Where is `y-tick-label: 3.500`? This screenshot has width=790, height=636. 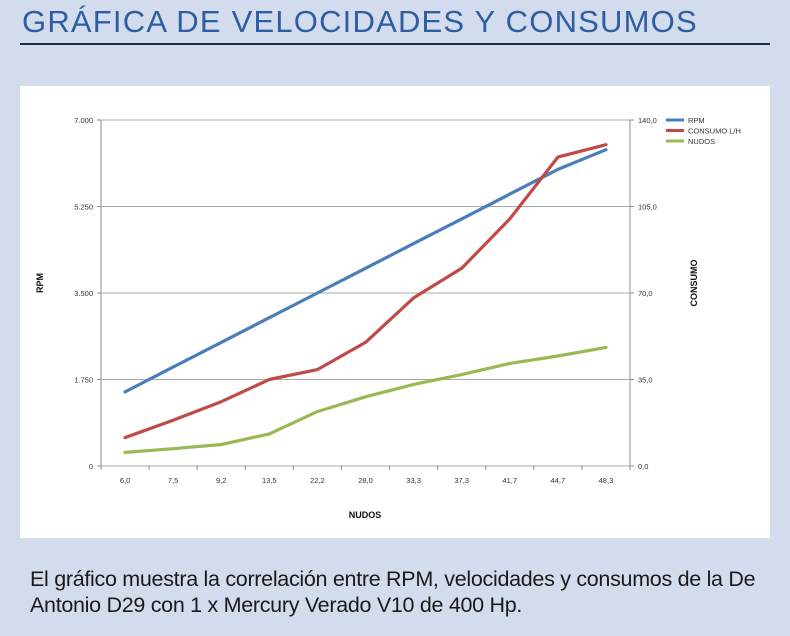
y-tick-label: 3.500 is located at coordinates (83, 293).